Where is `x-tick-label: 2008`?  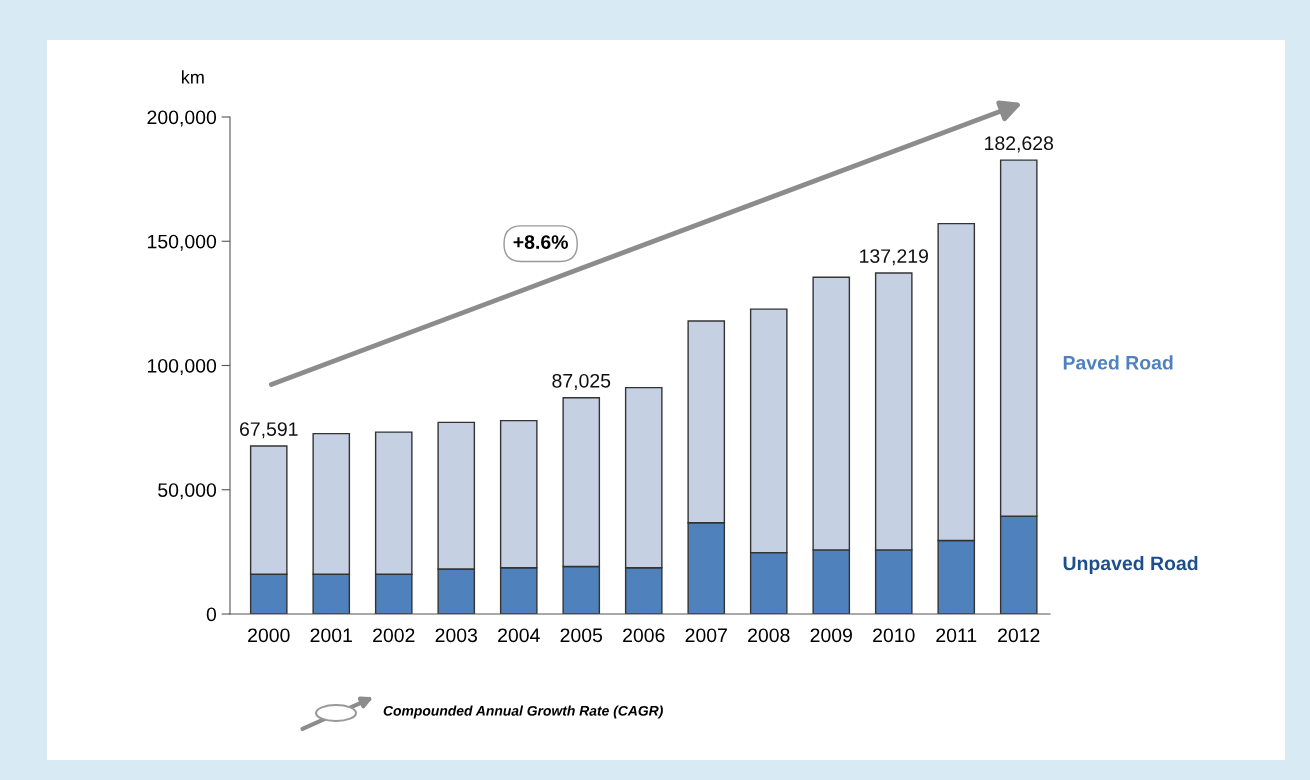 x-tick-label: 2008 is located at coordinates (769, 635).